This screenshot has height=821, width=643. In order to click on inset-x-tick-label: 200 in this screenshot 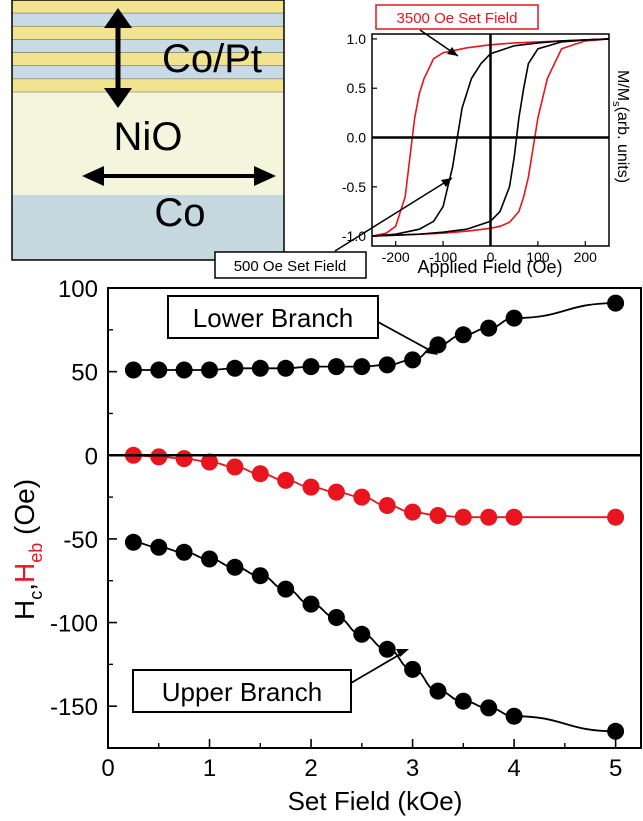, I will do `click(586, 257)`.